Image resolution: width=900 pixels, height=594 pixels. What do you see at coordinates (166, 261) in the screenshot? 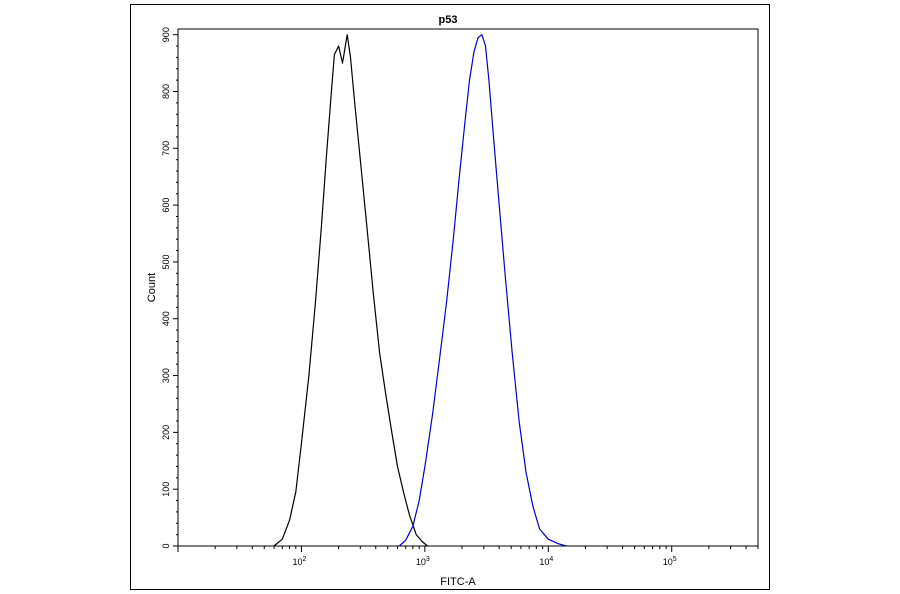
I see `y-tick-label: 500` at bounding box center [166, 261].